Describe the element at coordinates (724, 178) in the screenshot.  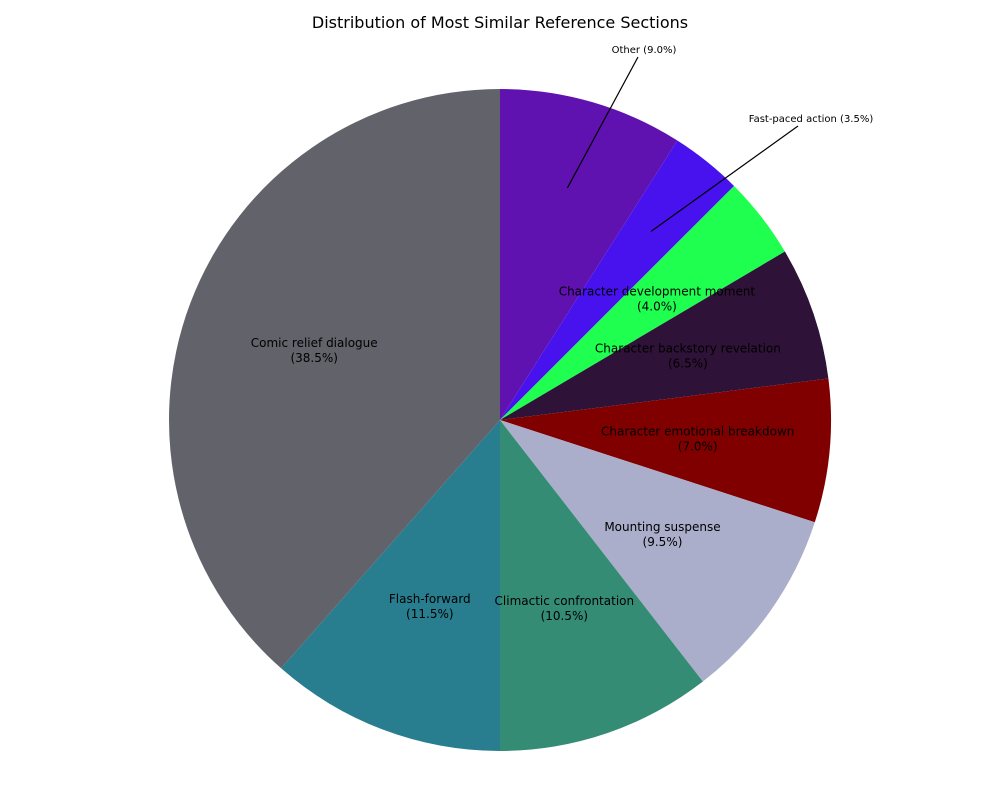
I see `leader-line-fast-paced-action` at that location.